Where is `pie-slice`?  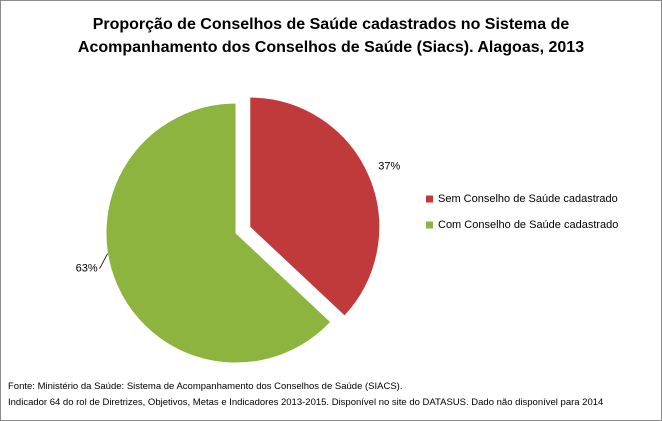 pie-slice is located at coordinates (315, 206).